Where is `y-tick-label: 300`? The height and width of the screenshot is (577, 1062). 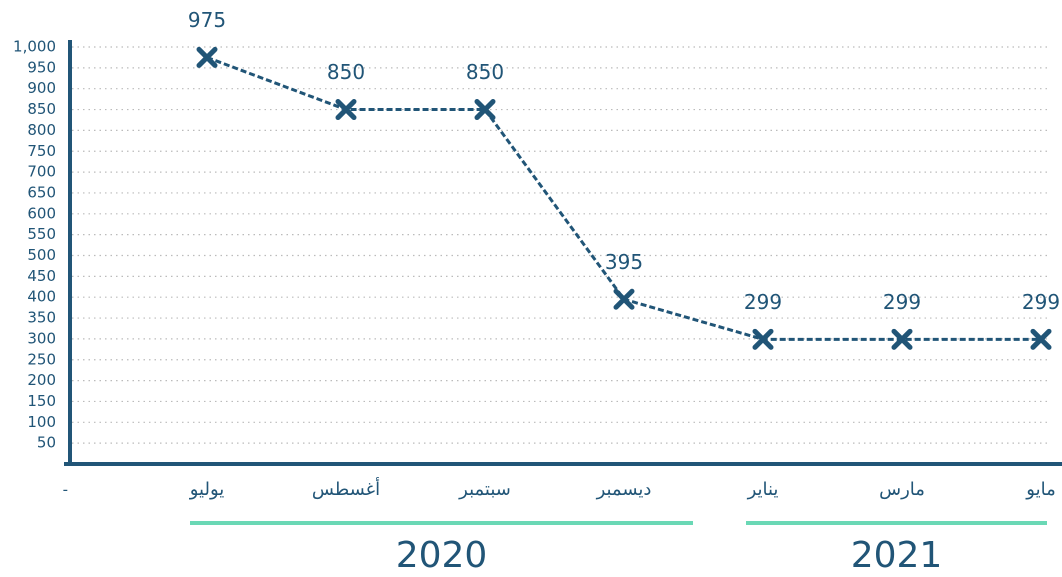
y-tick-label: 300 is located at coordinates (41, 338).